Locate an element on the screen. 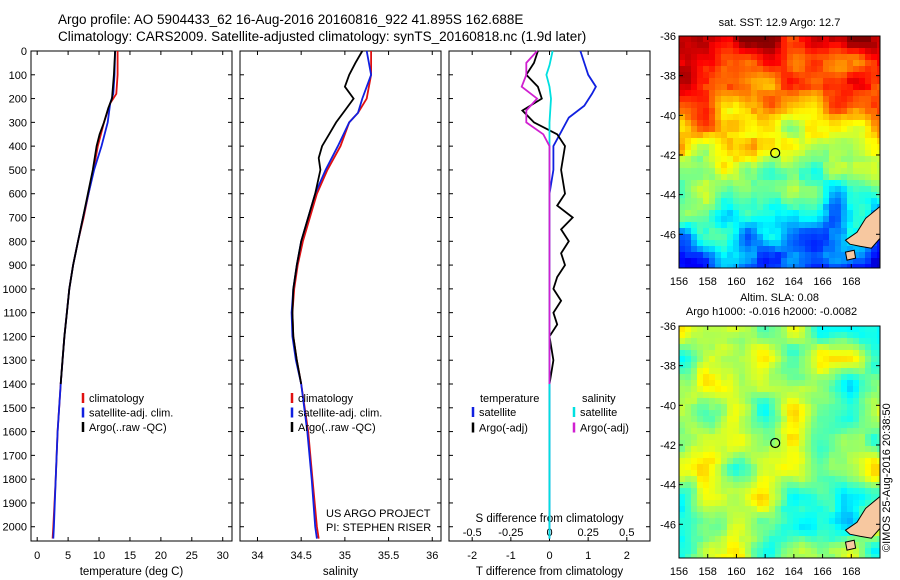  x-tick-label: -2 is located at coordinates (472, 556).